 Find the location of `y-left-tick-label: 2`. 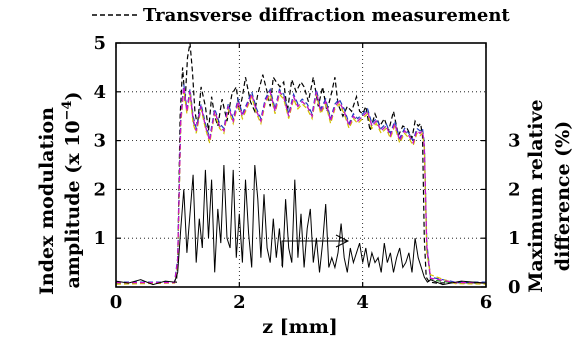

y-left-tick-label: 2 is located at coordinates (99, 189).